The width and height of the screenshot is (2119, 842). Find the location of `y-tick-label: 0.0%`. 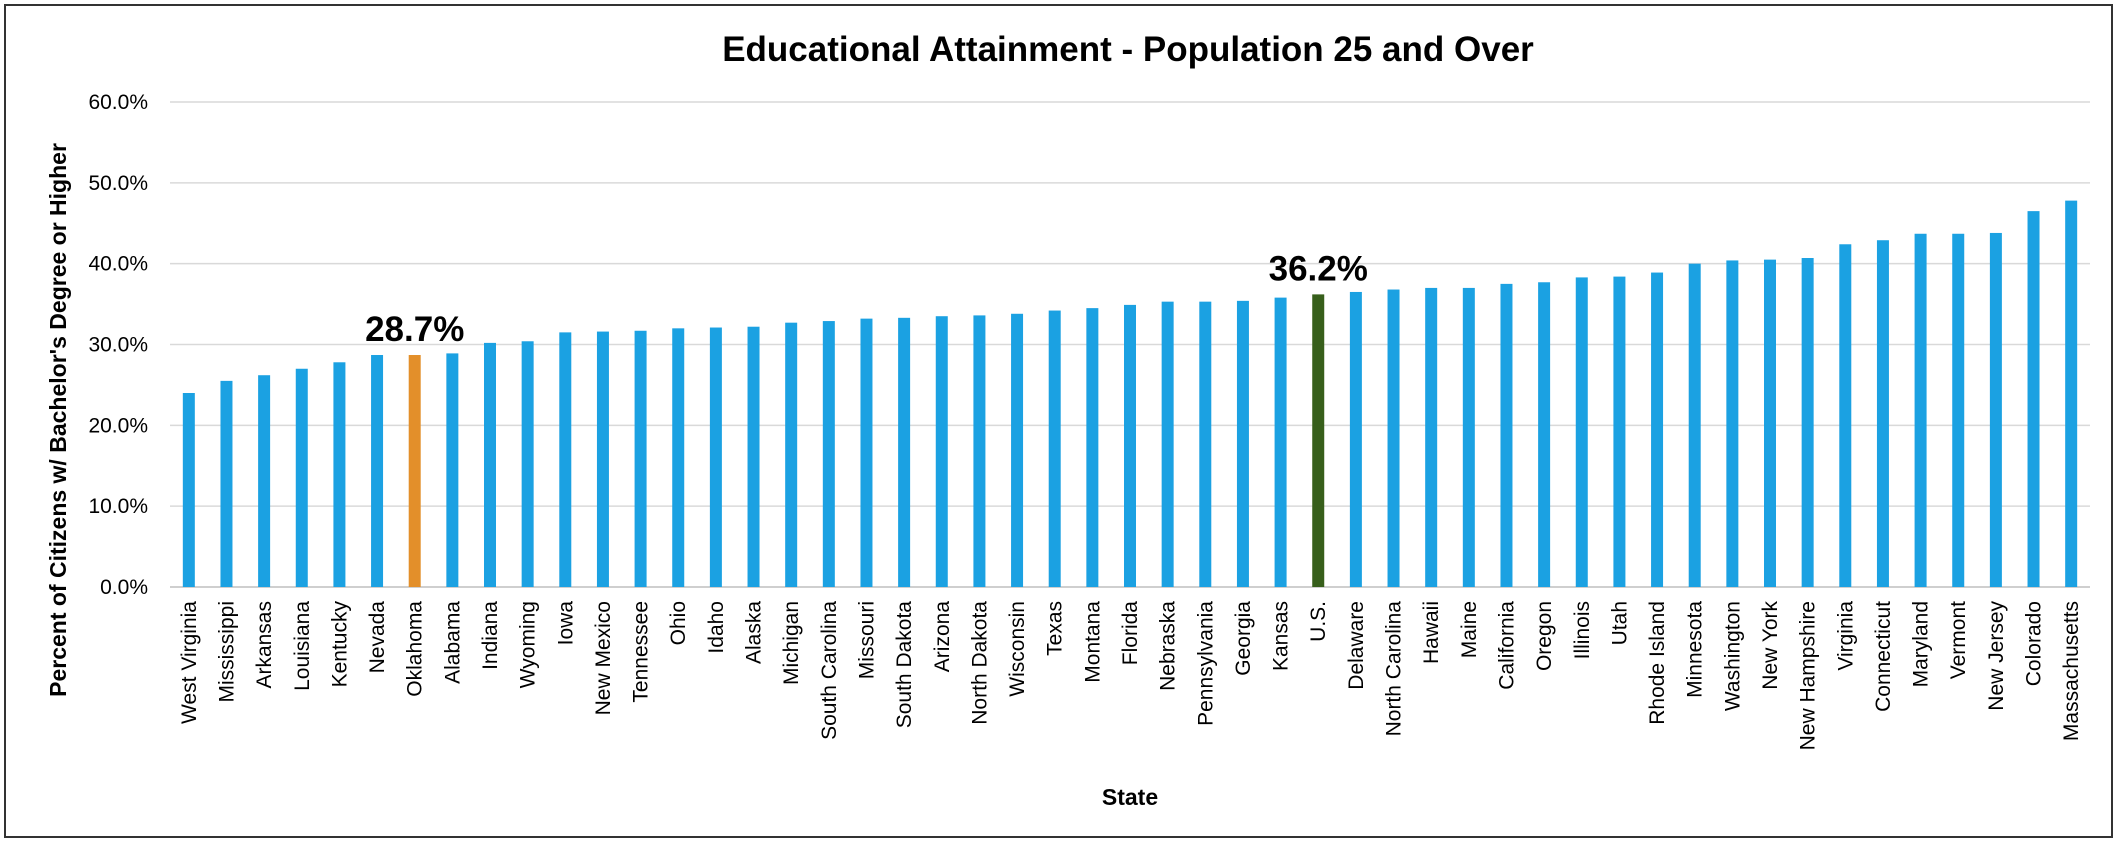

y-tick-label: 0.0% is located at coordinates (124, 587).